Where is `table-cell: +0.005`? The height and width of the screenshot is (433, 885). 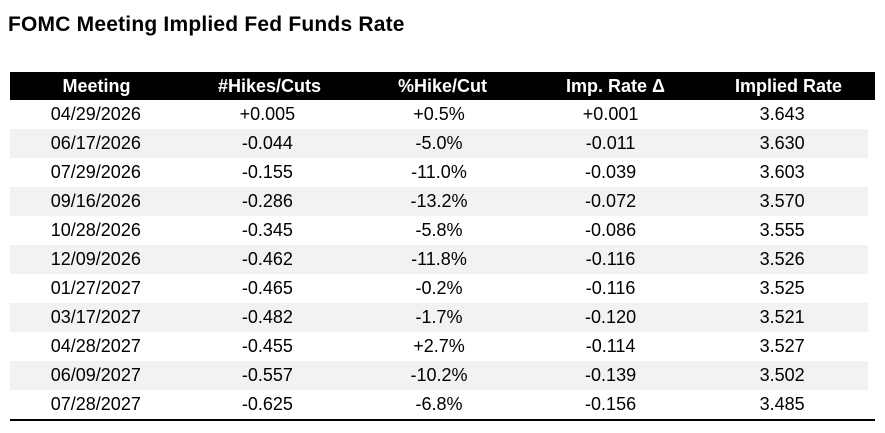
table-cell: +0.005 is located at coordinates (267, 114).